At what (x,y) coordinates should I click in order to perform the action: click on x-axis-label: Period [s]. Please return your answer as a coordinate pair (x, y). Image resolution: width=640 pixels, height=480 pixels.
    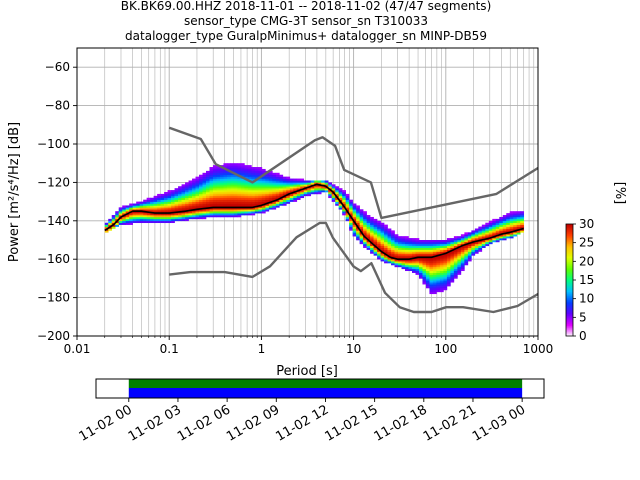
    Looking at the image, I should click on (307, 371).